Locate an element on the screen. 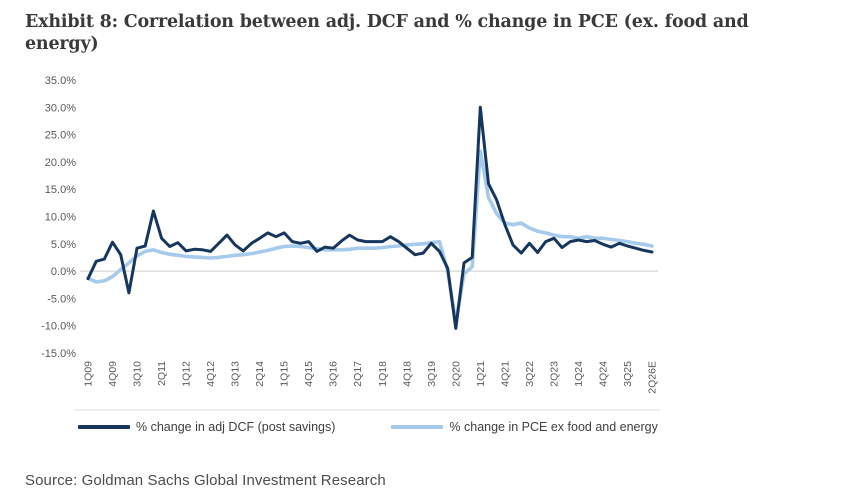 This screenshot has height=500, width=847. x-tick-label: 4Q12 is located at coordinates (211, 374).